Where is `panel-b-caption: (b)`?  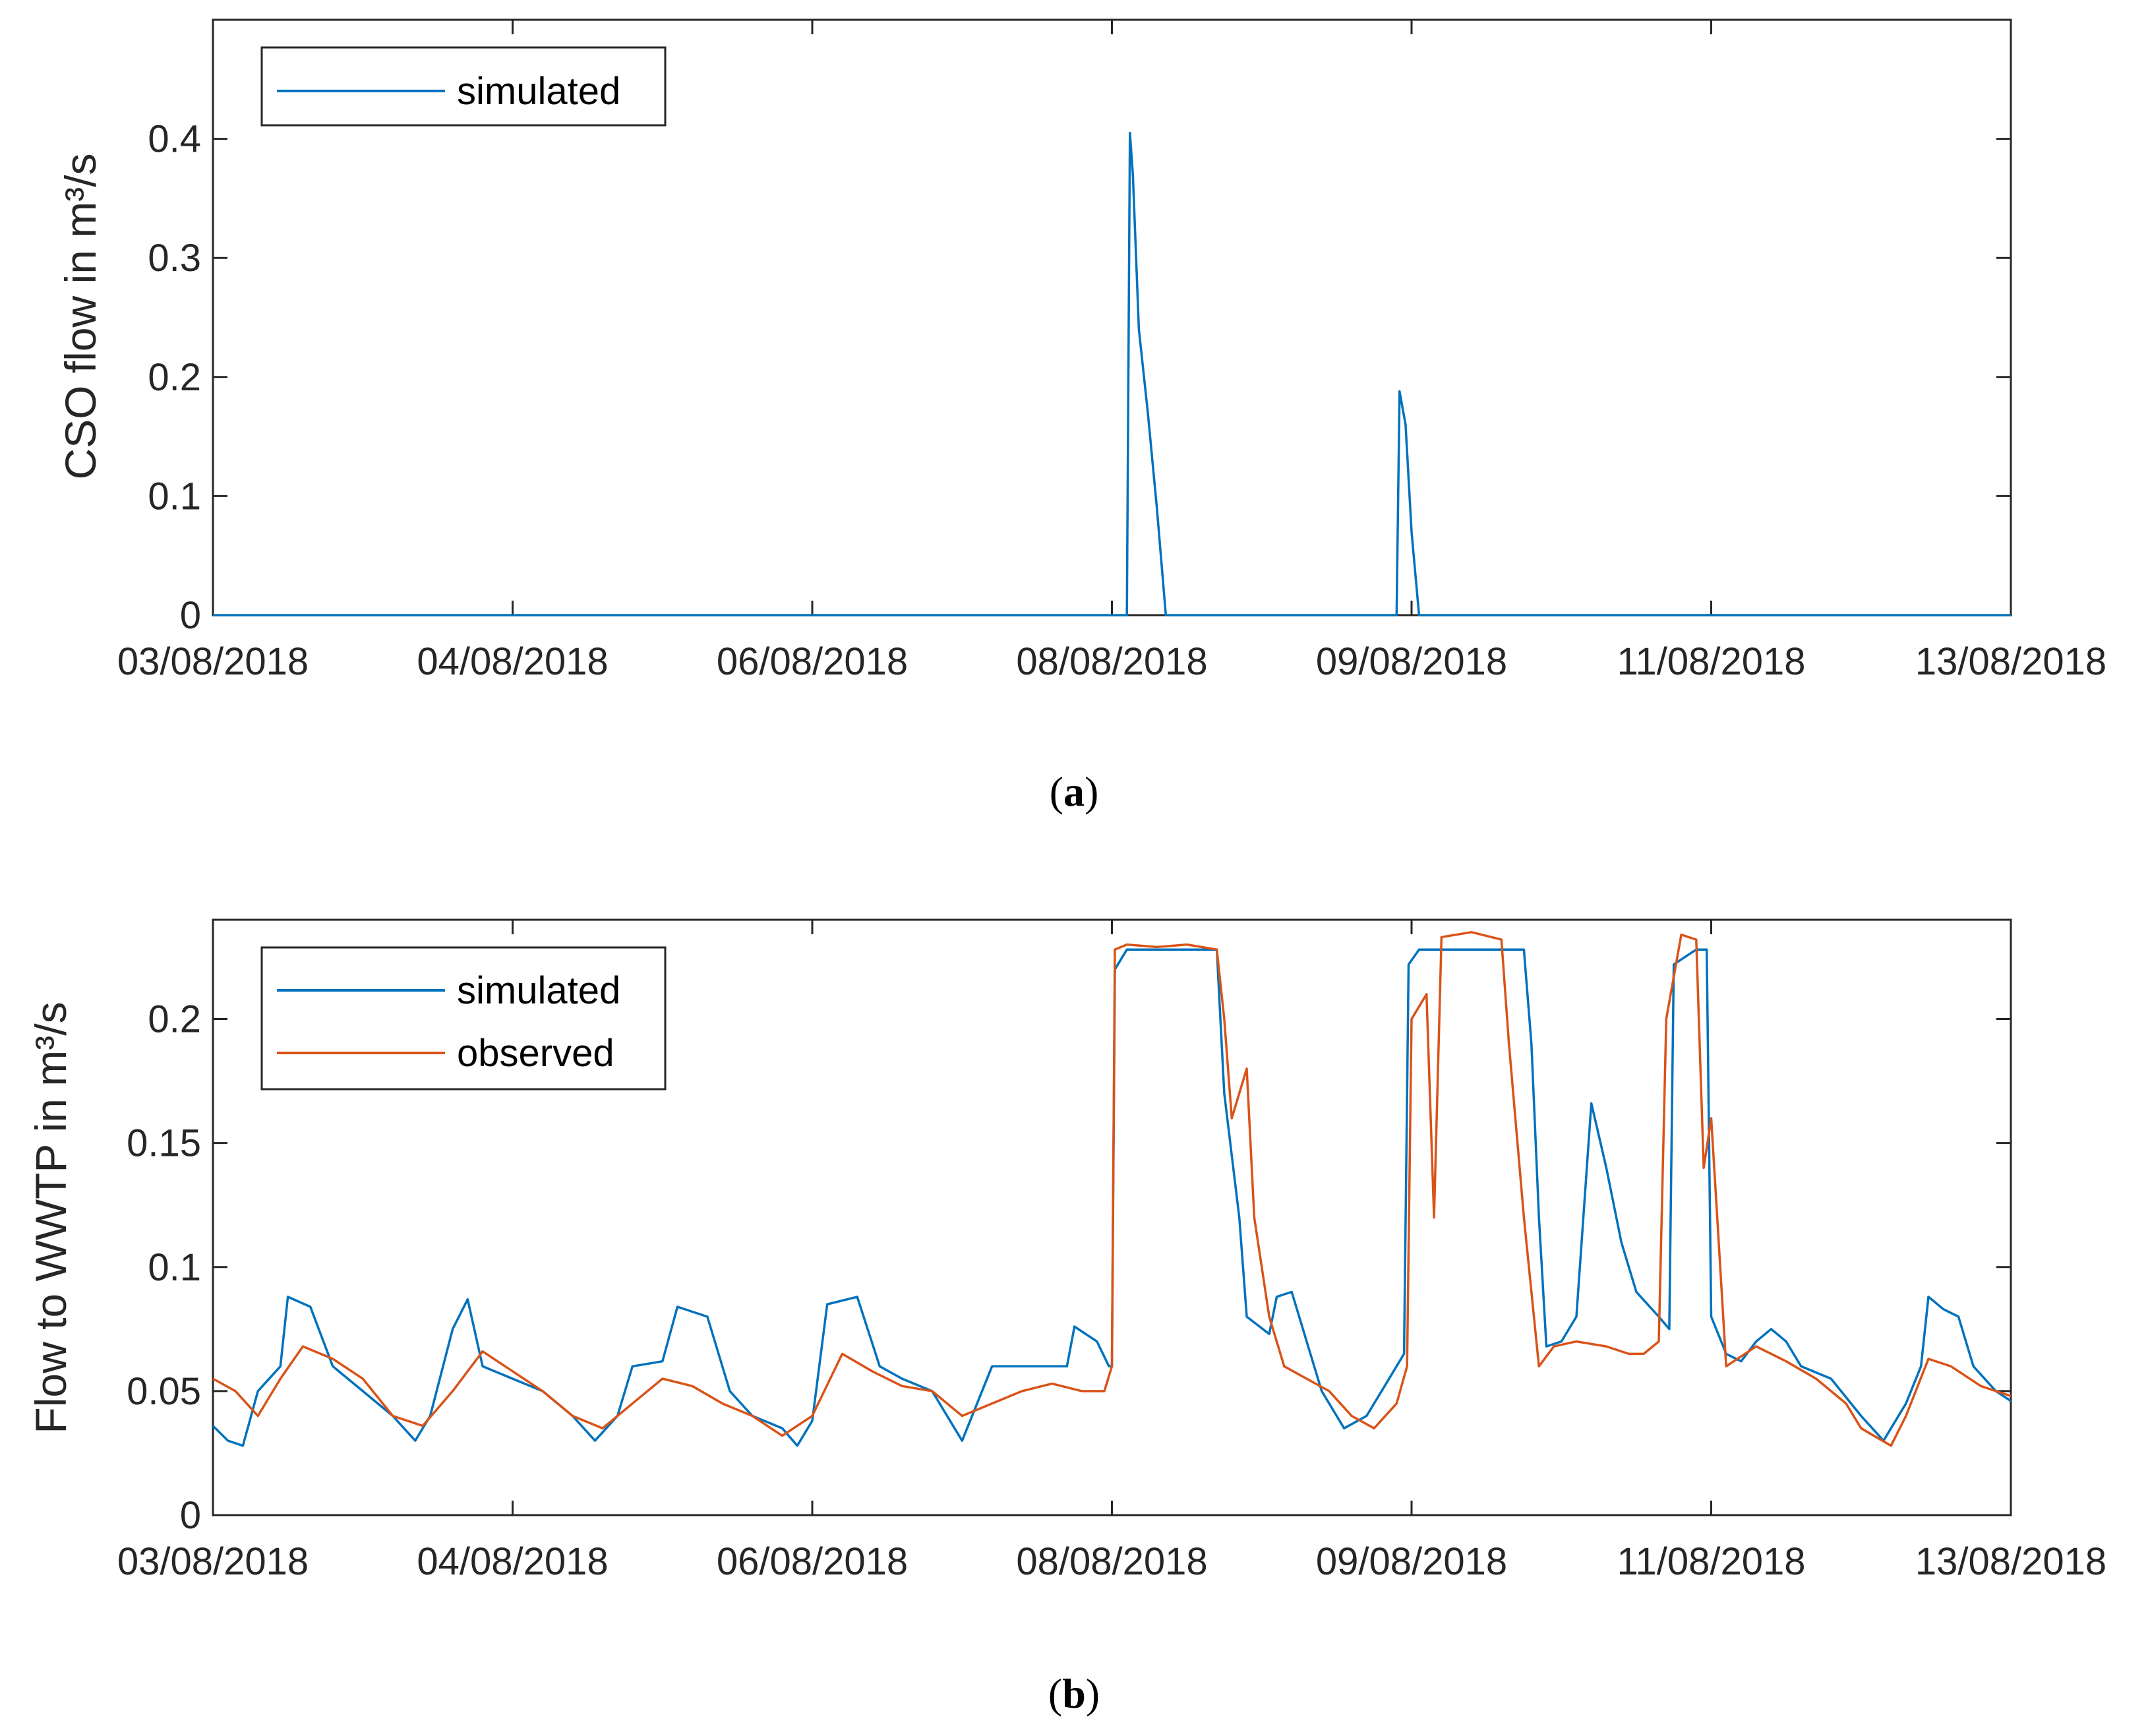
panel-b-caption: (b) is located at coordinates (1074, 1694).